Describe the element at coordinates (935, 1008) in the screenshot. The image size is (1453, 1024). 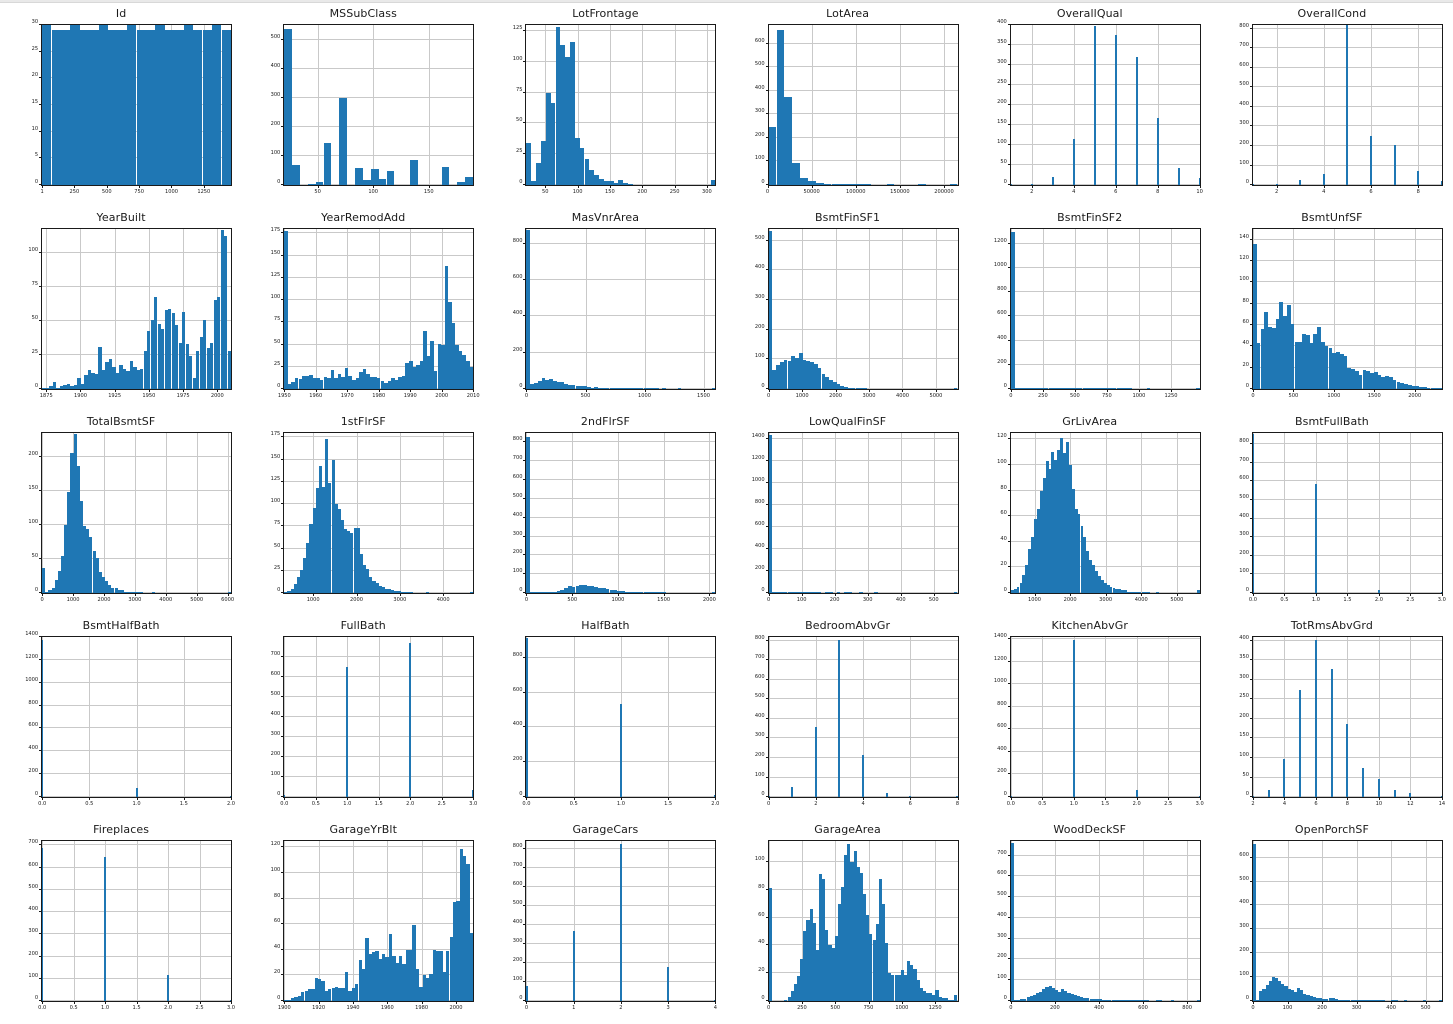
I see `x-tick-label: 1250` at that location.